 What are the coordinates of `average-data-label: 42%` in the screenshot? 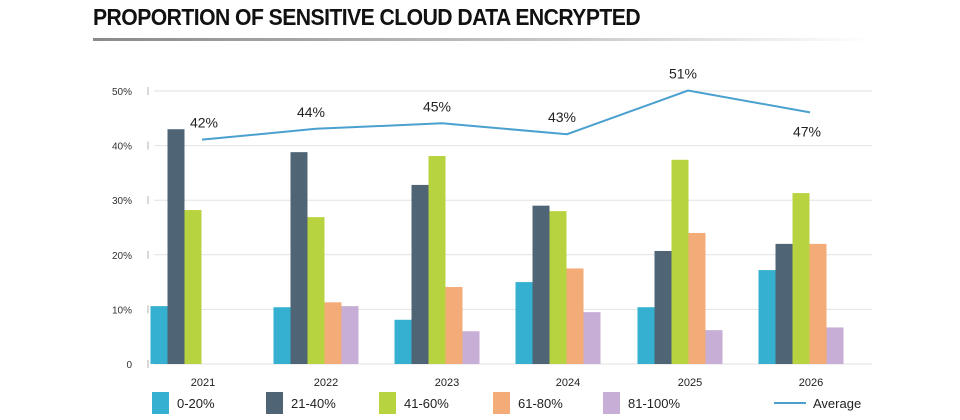 It's located at (204, 123).